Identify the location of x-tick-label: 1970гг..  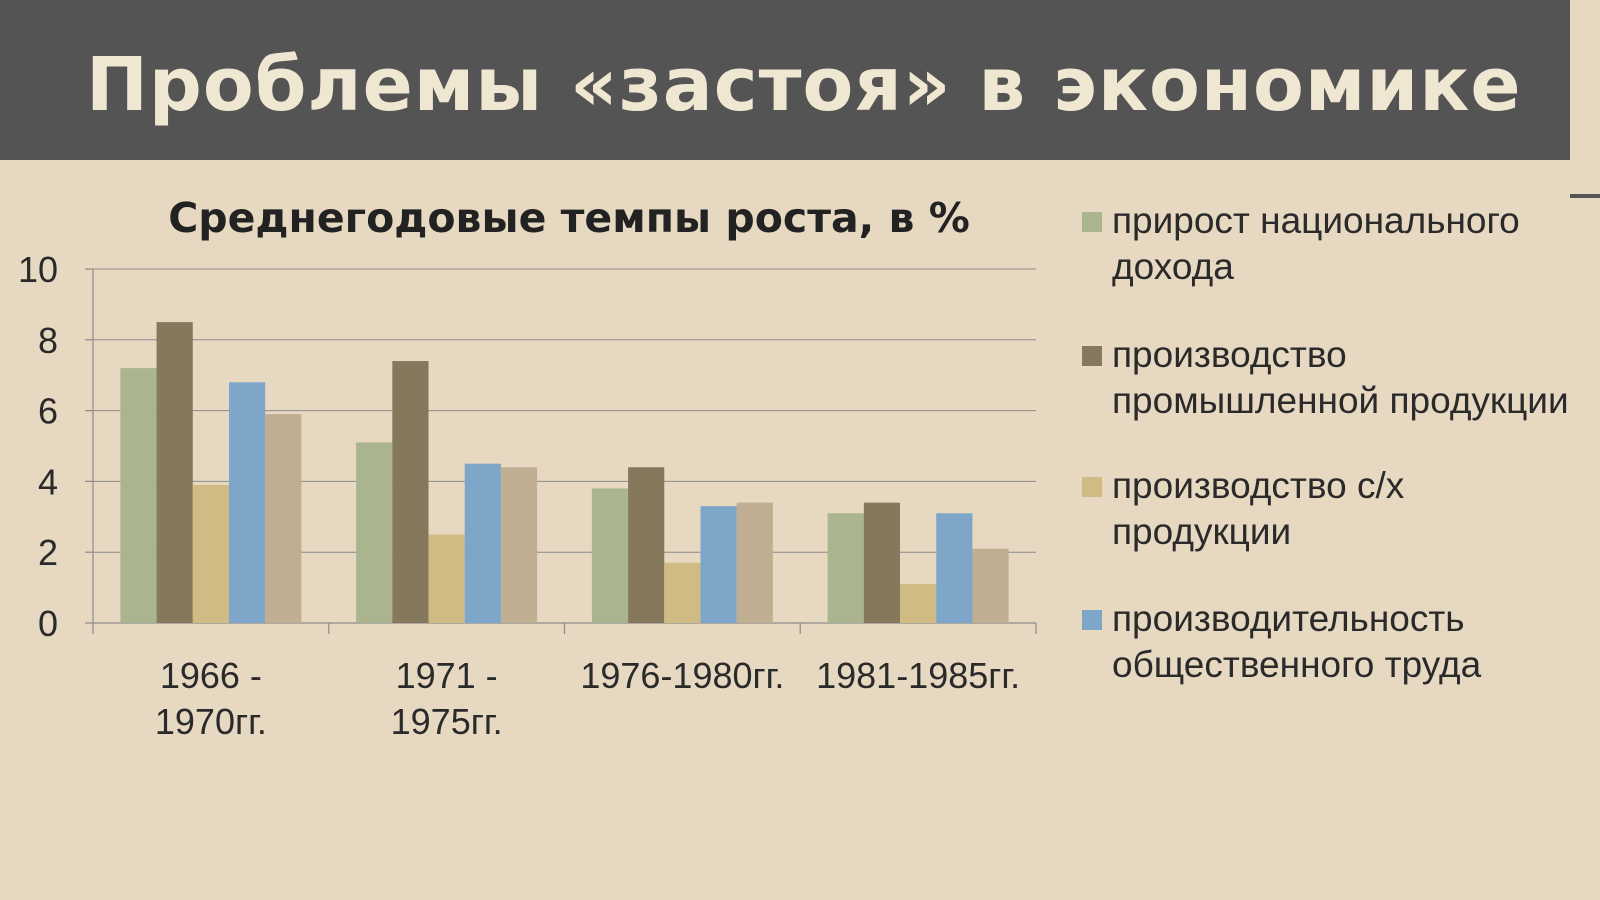
(211, 721).